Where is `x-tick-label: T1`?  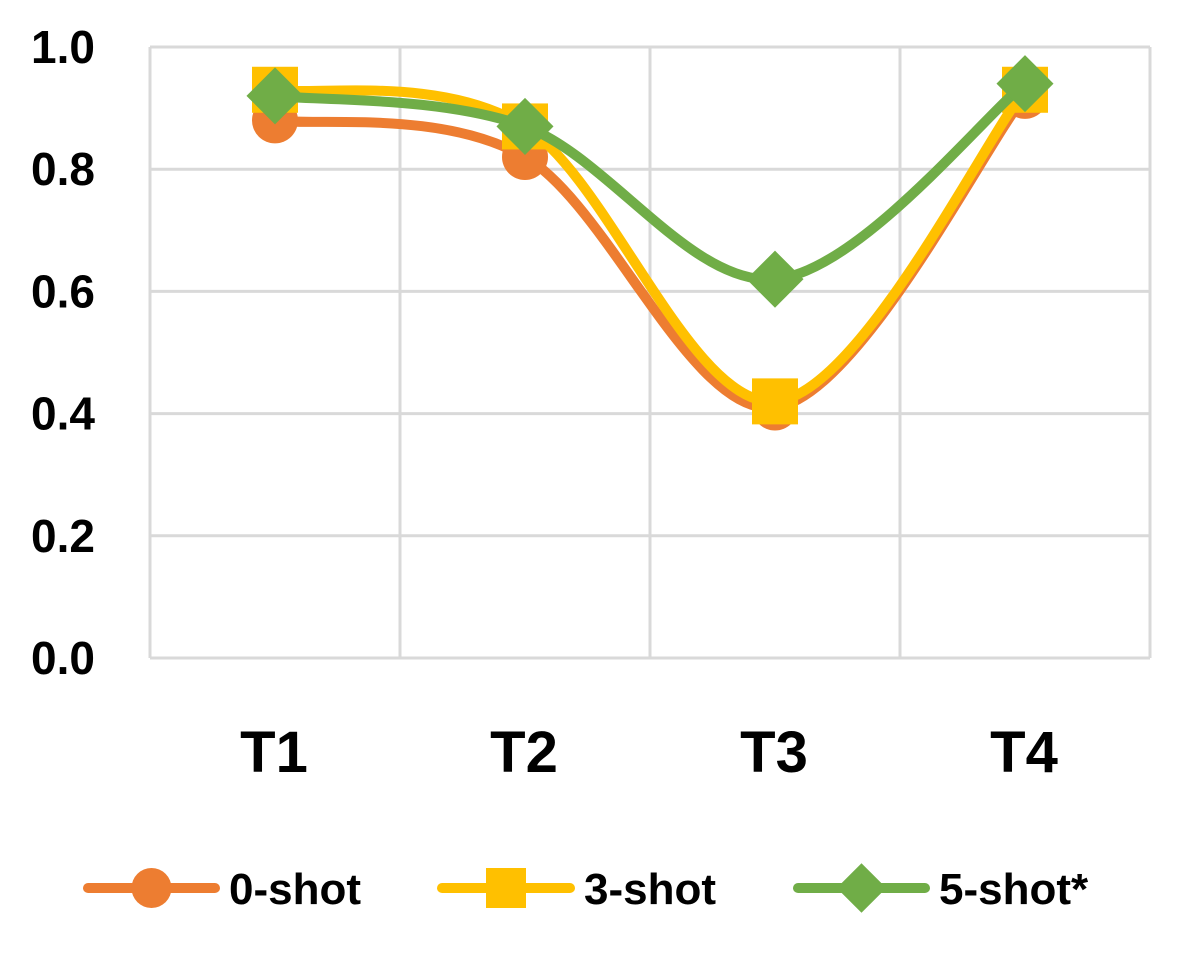 x-tick-label: T1 is located at coordinates (274, 752).